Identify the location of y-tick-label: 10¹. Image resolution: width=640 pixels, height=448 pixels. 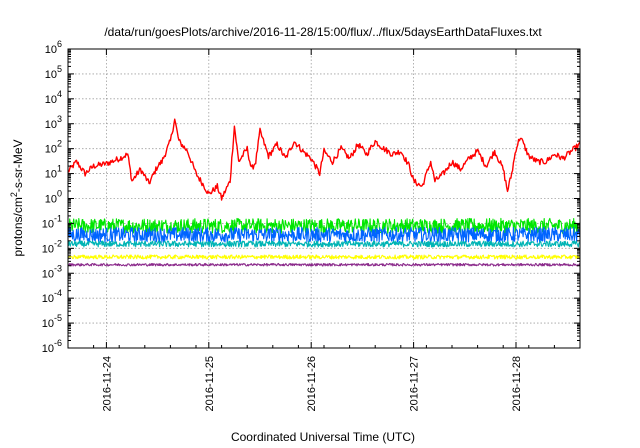
(53, 172).